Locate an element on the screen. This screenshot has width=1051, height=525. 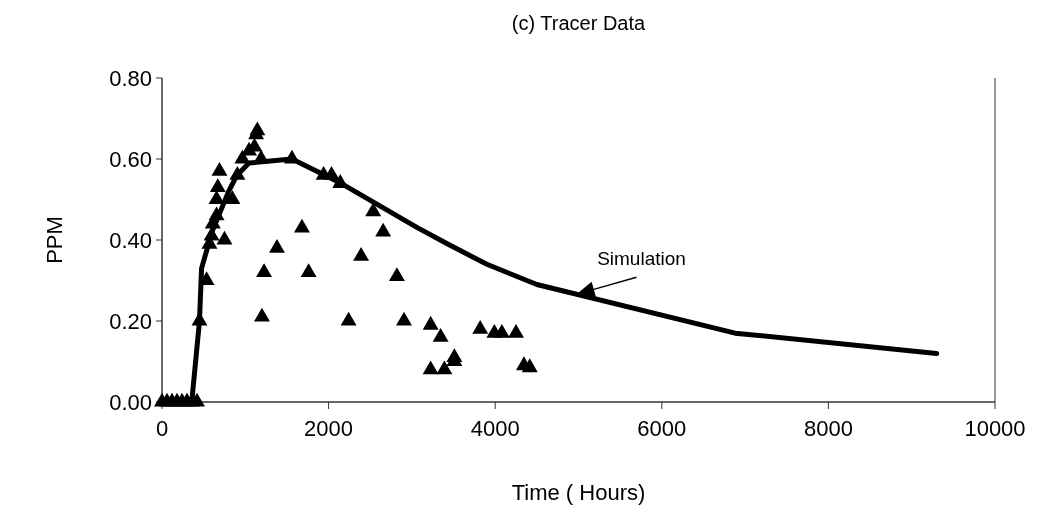
chart-title: (c) Tracer Data is located at coordinates (579, 23).